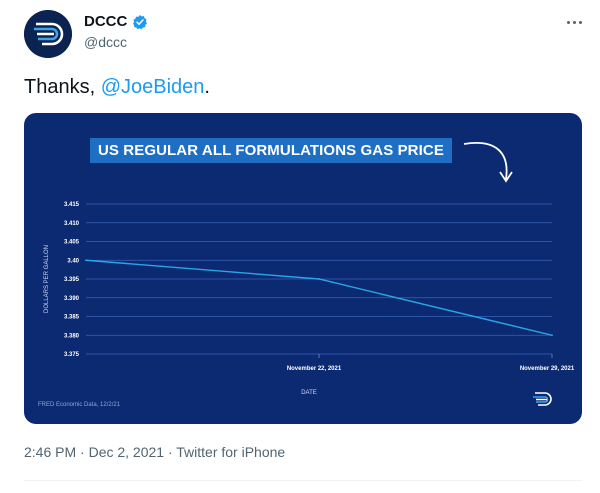 The width and height of the screenshot is (600, 493). I want to click on y-axis-label: DOLLARS PER GALLON, so click(47, 279).